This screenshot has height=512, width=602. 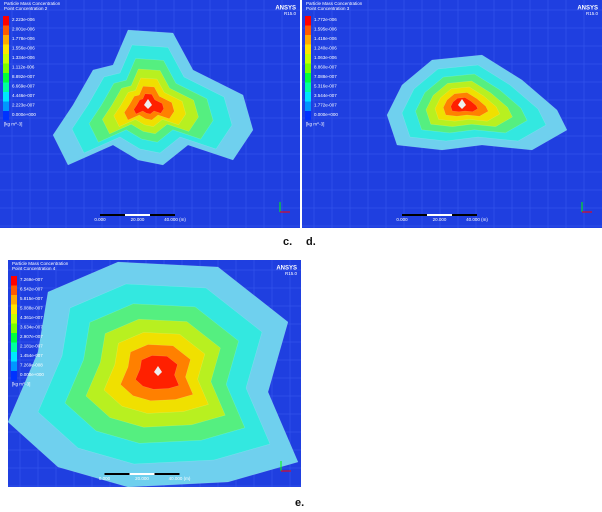 I want to click on legend-label: 2.223e-007, so click(x=23, y=105).